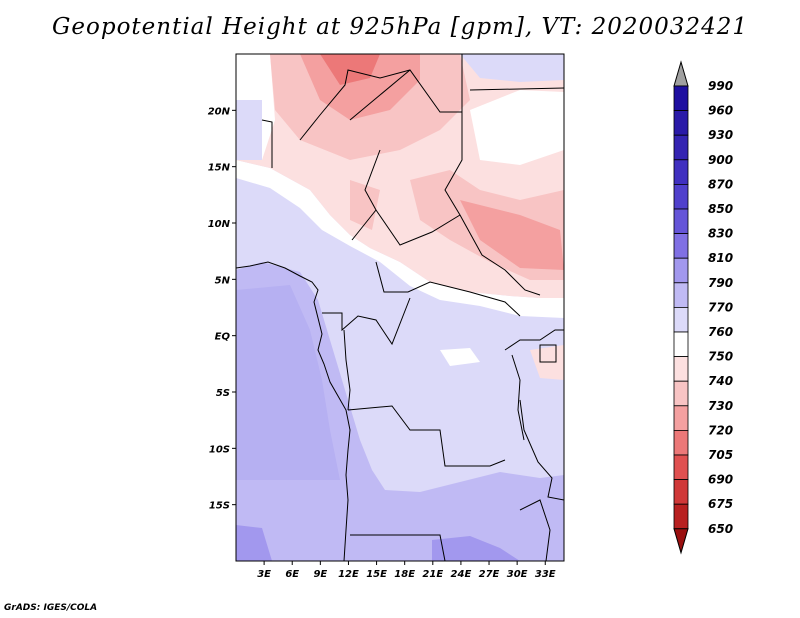 This screenshot has width=800, height=618. Describe the element at coordinates (720, 504) in the screenshot. I see `colorbar-label: 675` at that location.